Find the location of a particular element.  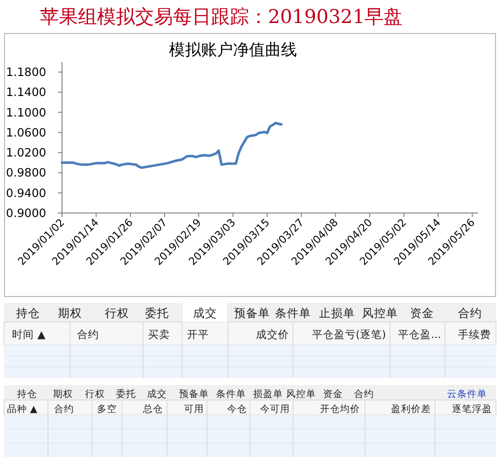

y-tick-label: 0.9800 is located at coordinates (26, 173).